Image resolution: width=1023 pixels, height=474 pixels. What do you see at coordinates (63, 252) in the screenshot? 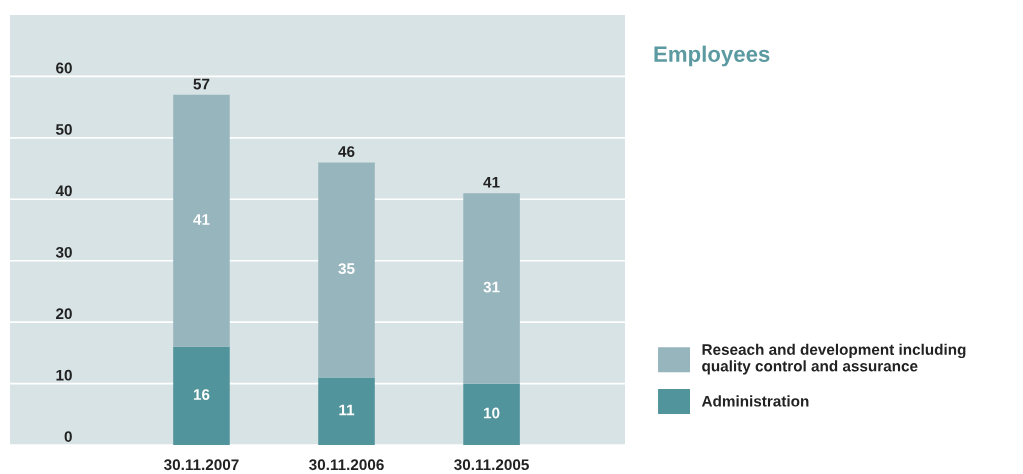
I see `y-tick-label: 30` at bounding box center [63, 252].